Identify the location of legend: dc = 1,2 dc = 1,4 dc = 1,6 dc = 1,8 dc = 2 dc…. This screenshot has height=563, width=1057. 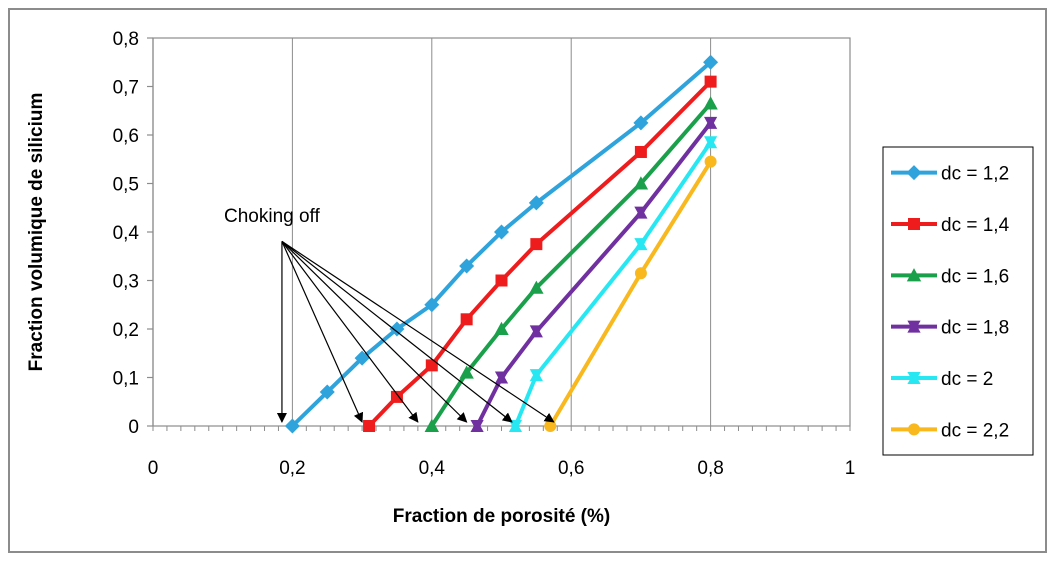
(958, 301).